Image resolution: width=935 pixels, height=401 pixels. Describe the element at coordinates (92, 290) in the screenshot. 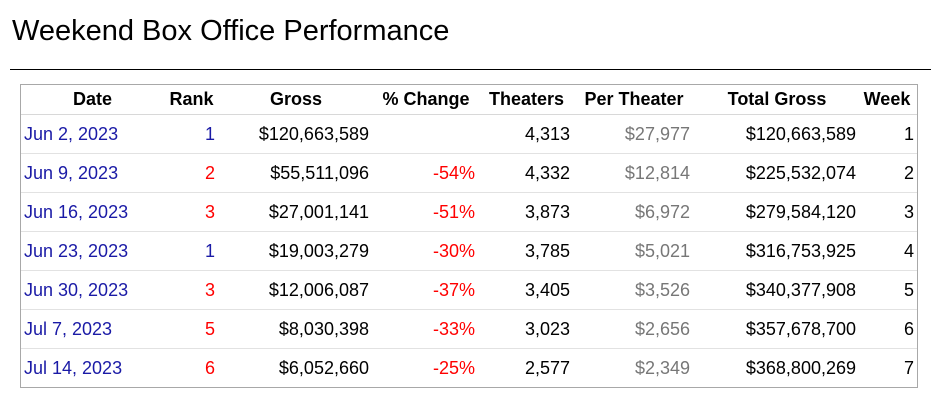

I see `date-link: Jun 30, 2023` at that location.